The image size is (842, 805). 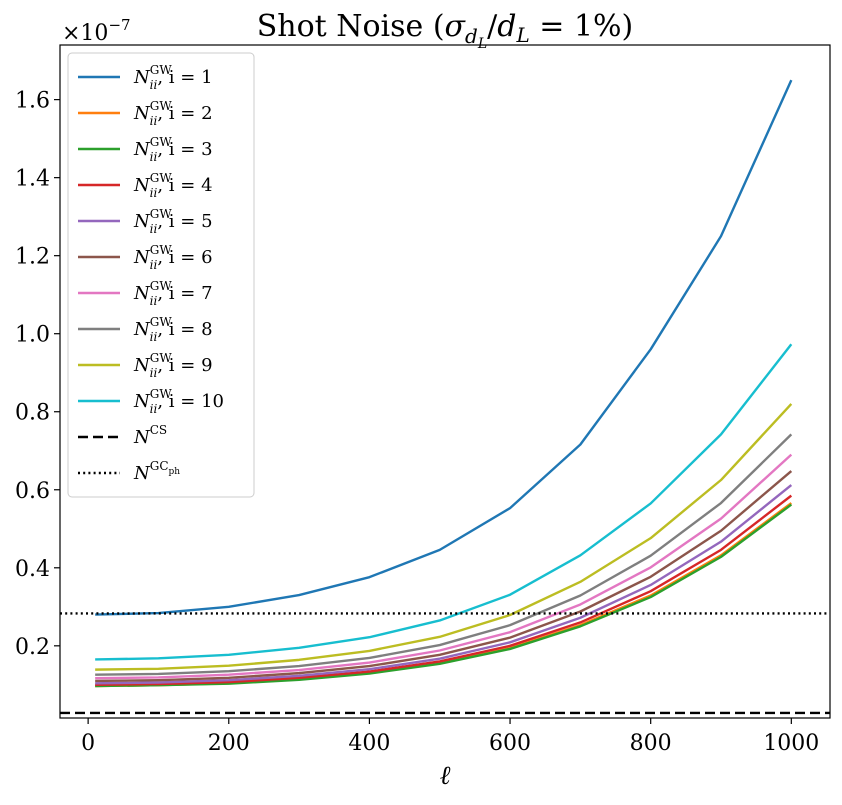 I want to click on legend-label-n-ii-gw-i-6: NGW ii, i = 6, so click(x=173, y=257).